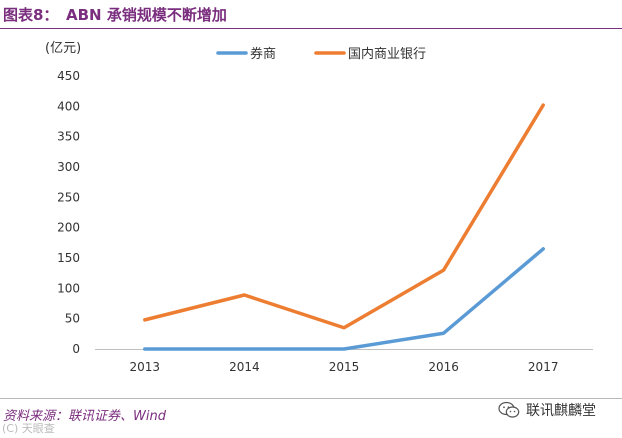 This screenshot has height=438, width=622. Describe the element at coordinates (244, 367) in the screenshot. I see `x-tick-label: 2014` at that location.